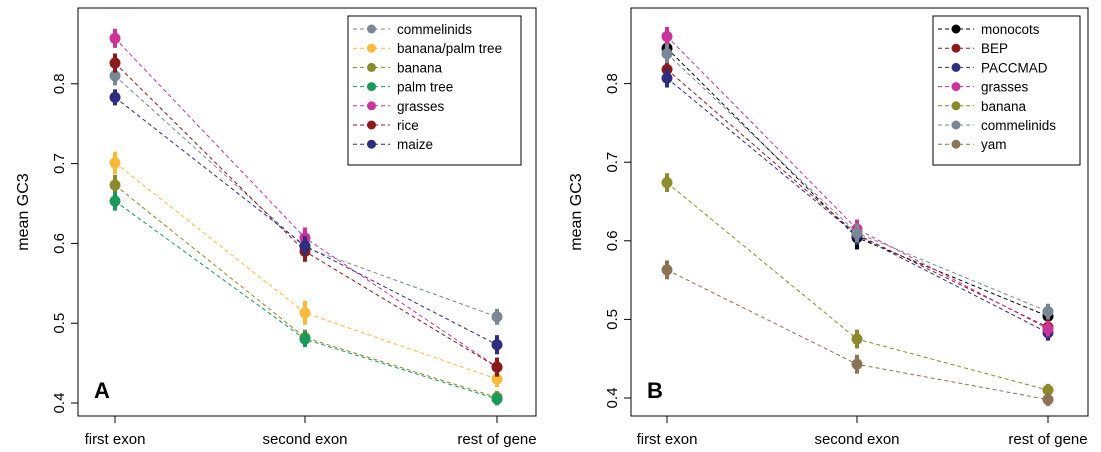 Image resolution: width=1101 pixels, height=452 pixels. I want to click on legend-entry: maize, so click(415, 144).